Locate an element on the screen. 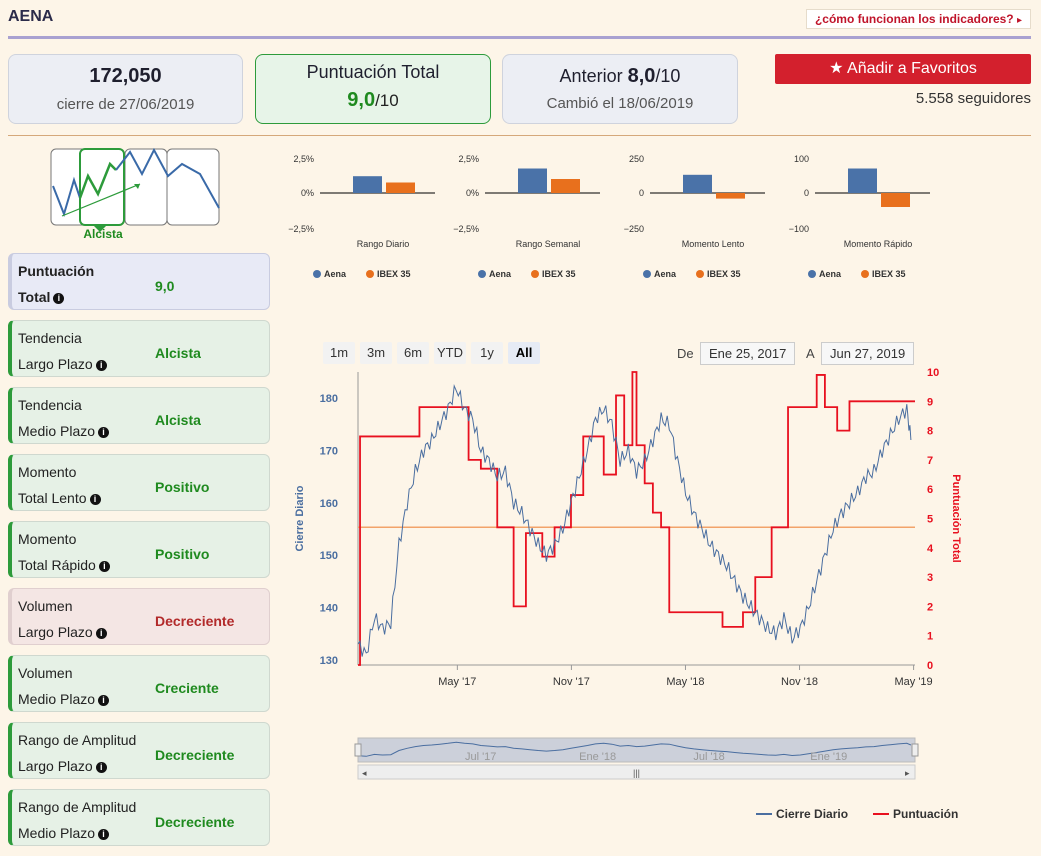 This screenshot has height=856, width=1041. indicator-name-line1: Momento is located at coordinates (47, 472).